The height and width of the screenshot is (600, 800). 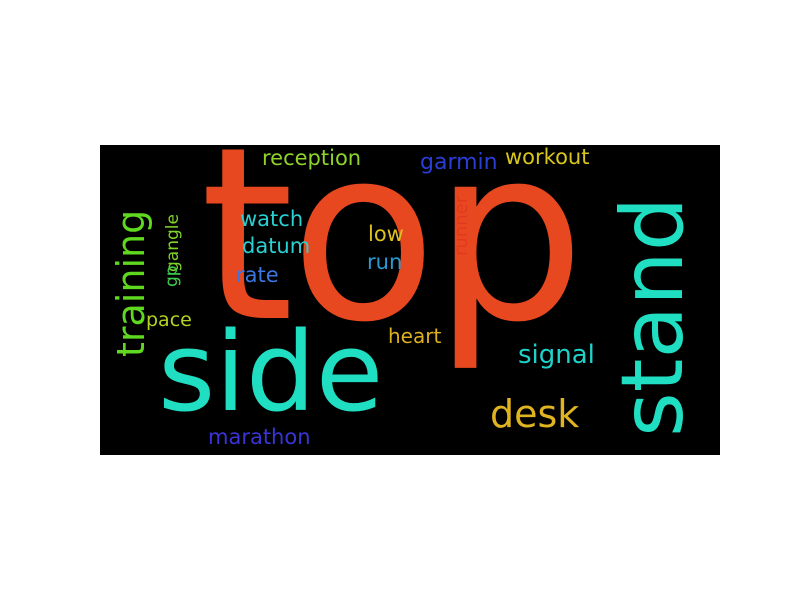 I want to click on word-desk: desk, so click(x=535, y=414).